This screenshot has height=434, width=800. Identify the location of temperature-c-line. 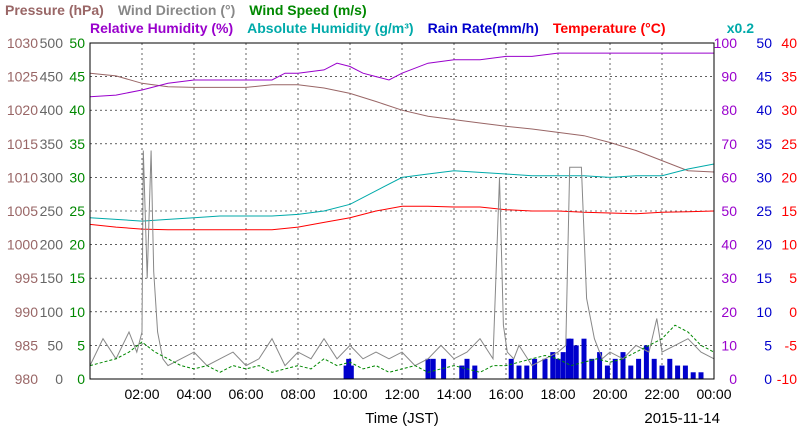
(402, 218).